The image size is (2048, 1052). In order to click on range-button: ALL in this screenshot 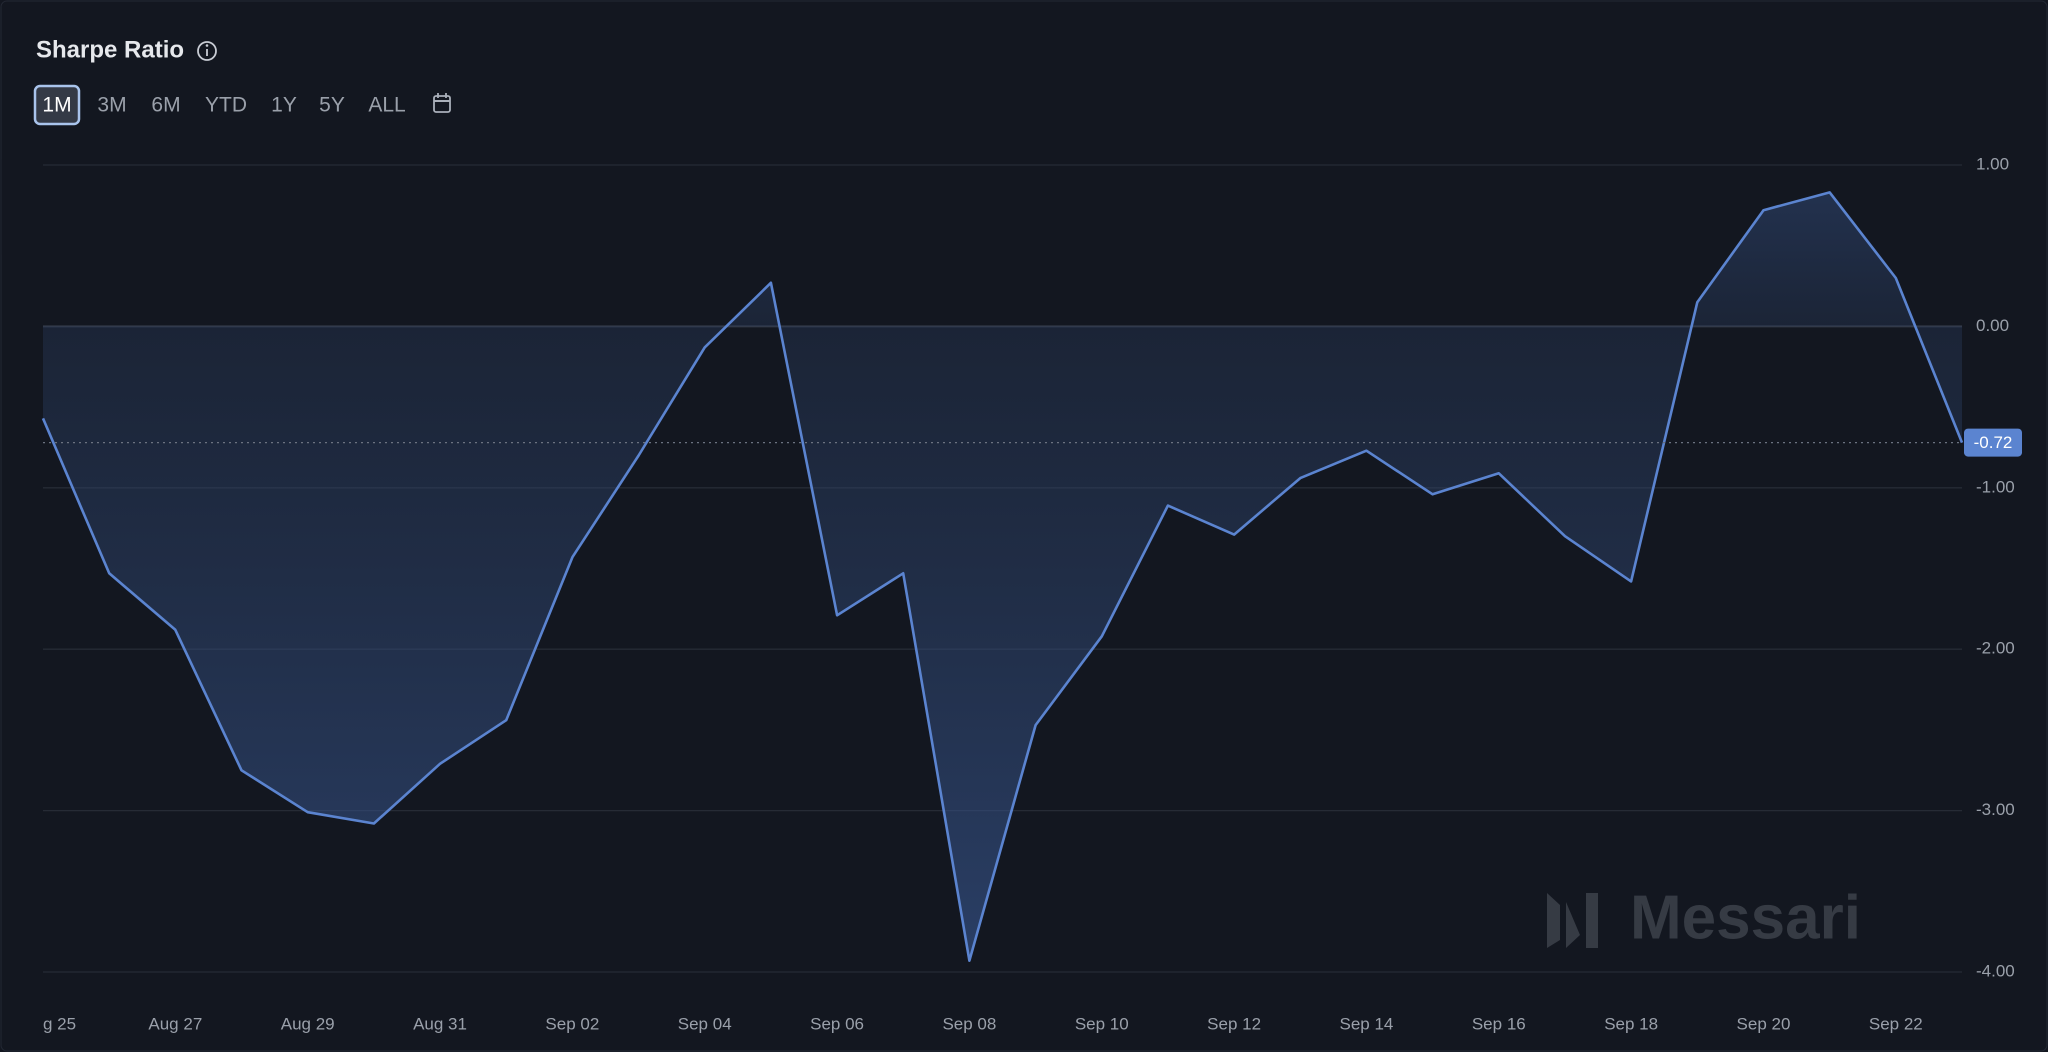, I will do `click(386, 105)`.